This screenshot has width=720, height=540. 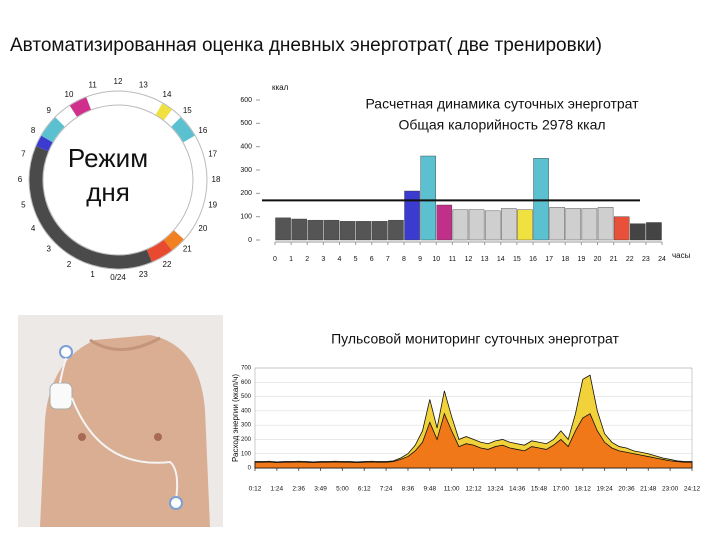 What do you see at coordinates (118, 81) in the screenshot?
I see `hour-label: 12` at bounding box center [118, 81].